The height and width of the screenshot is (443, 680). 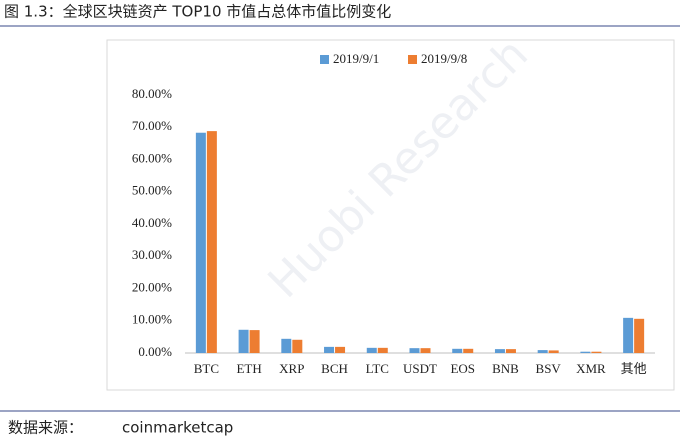 What do you see at coordinates (420, 368) in the screenshot?
I see `x-tick-label: USDT` at bounding box center [420, 368].